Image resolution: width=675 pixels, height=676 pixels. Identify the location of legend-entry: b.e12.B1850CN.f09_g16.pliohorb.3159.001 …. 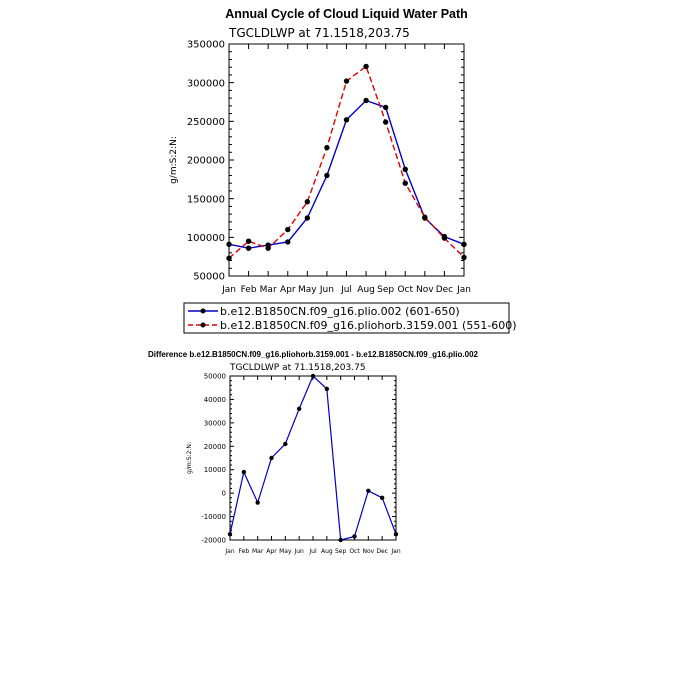
(368, 325).